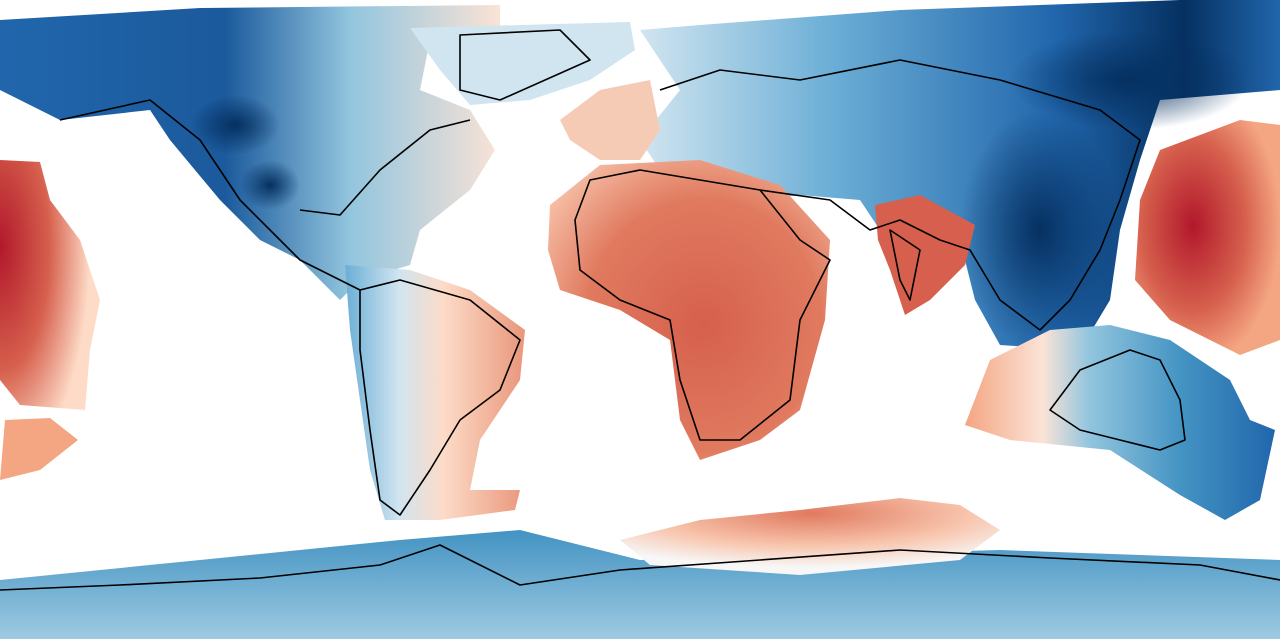 This screenshot has height=639, width=1280. What do you see at coordinates (50, 285) in the screenshot?
I see `region-pacific-west` at bounding box center [50, 285].